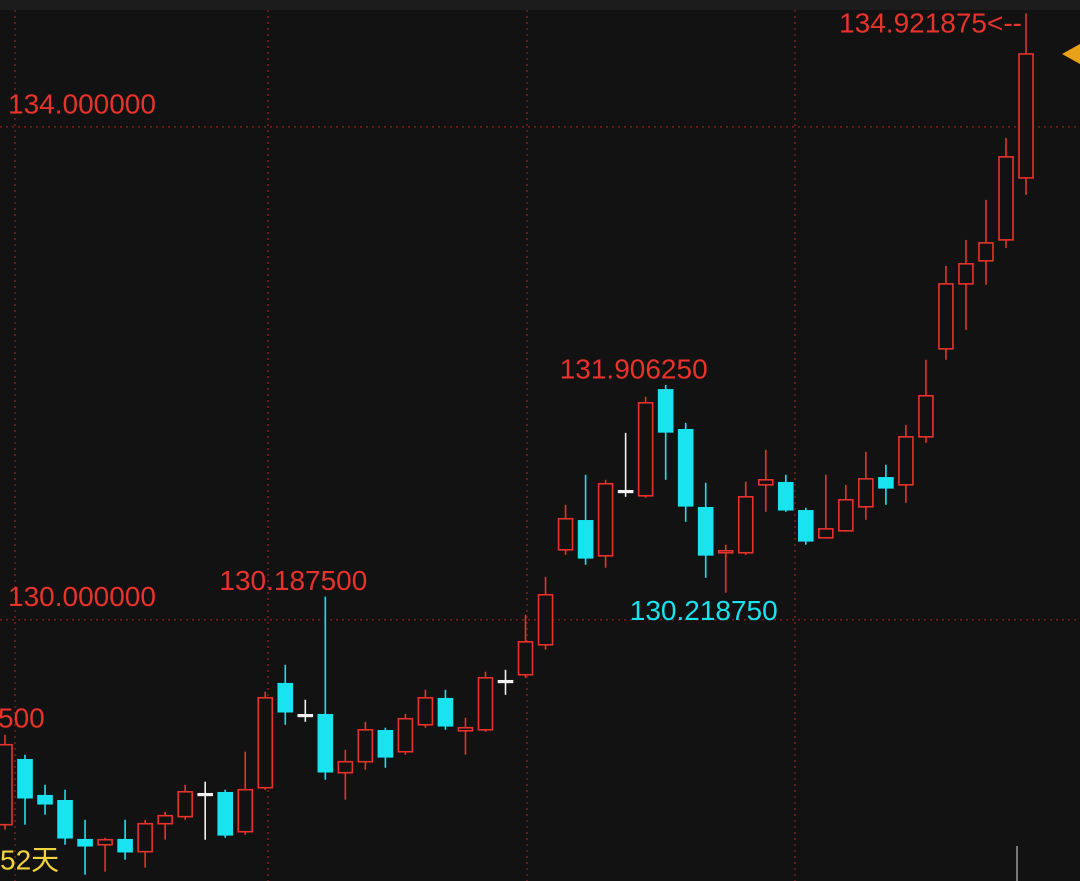 The image size is (1080, 881). I want to click on annotation: 131.906250, so click(634, 368).